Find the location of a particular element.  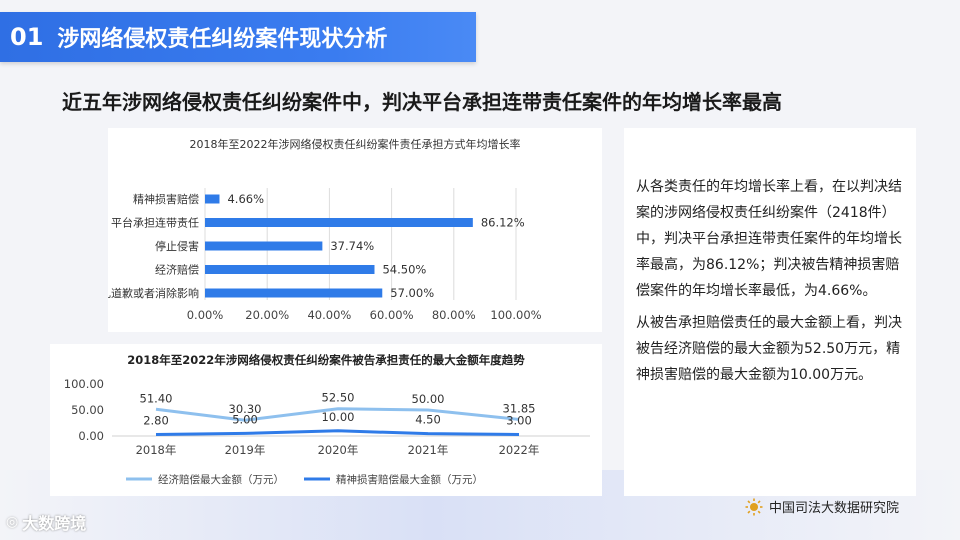

line-chart-legend-label: 精神损害赔偿最大金额（万元） is located at coordinates (409, 479).